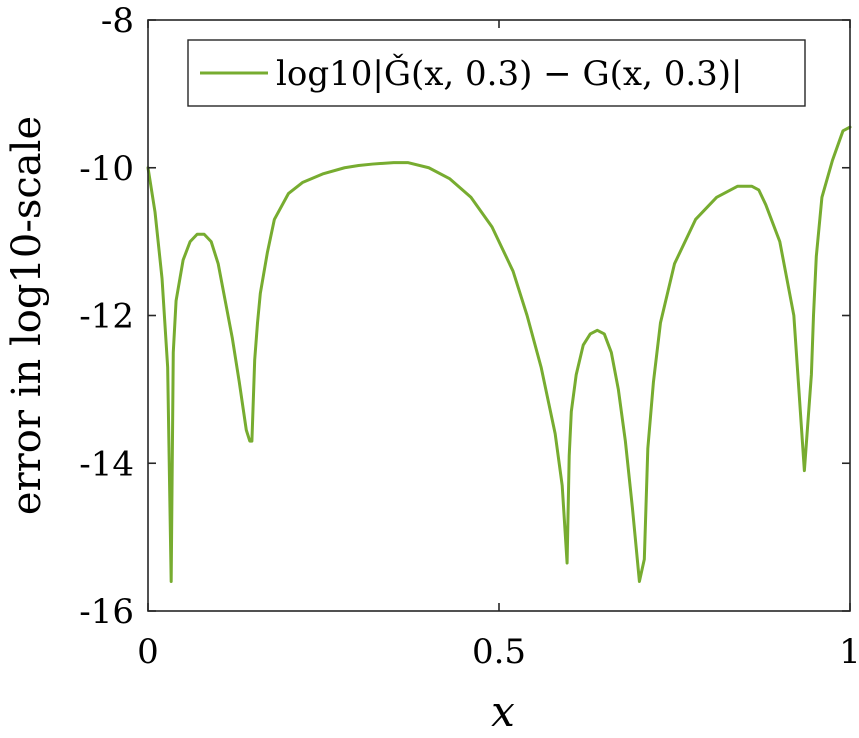 Image resolution: width=859 pixels, height=738 pixels. Describe the element at coordinates (27, 315) in the screenshot. I see `y-axis-label: error in log10-scale` at that location.